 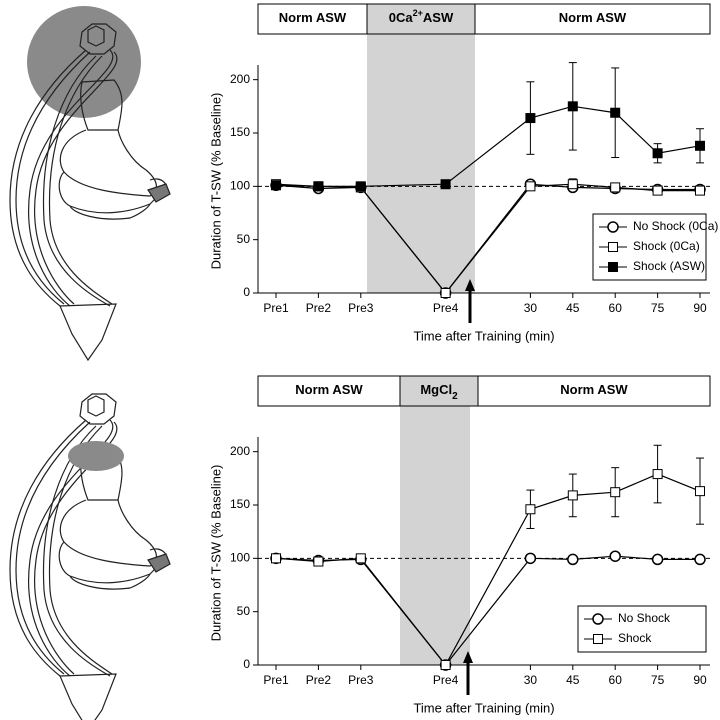 What do you see at coordinates (96, 456) in the screenshot?
I see `highlight-region` at bounding box center [96, 456].